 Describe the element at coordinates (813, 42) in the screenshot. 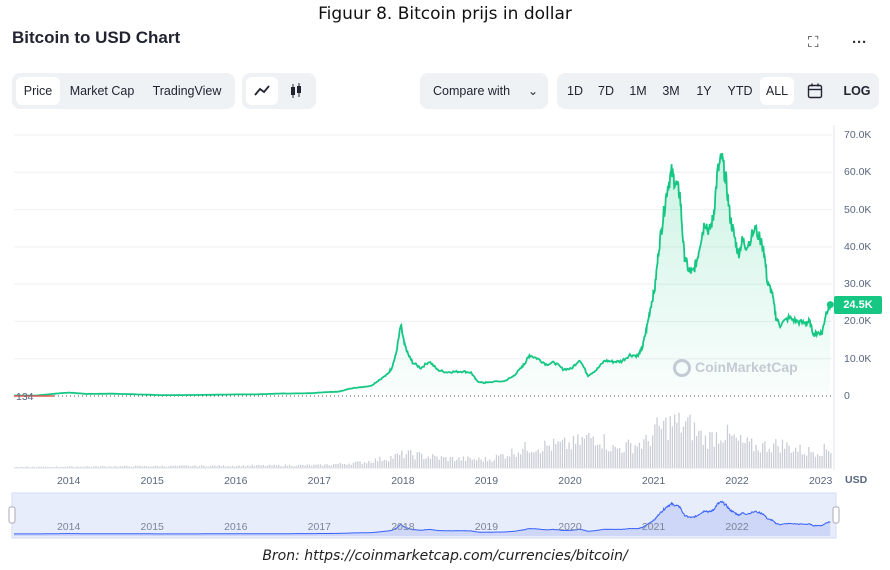

I see `fullscreen-icon: ⛶` at that location.